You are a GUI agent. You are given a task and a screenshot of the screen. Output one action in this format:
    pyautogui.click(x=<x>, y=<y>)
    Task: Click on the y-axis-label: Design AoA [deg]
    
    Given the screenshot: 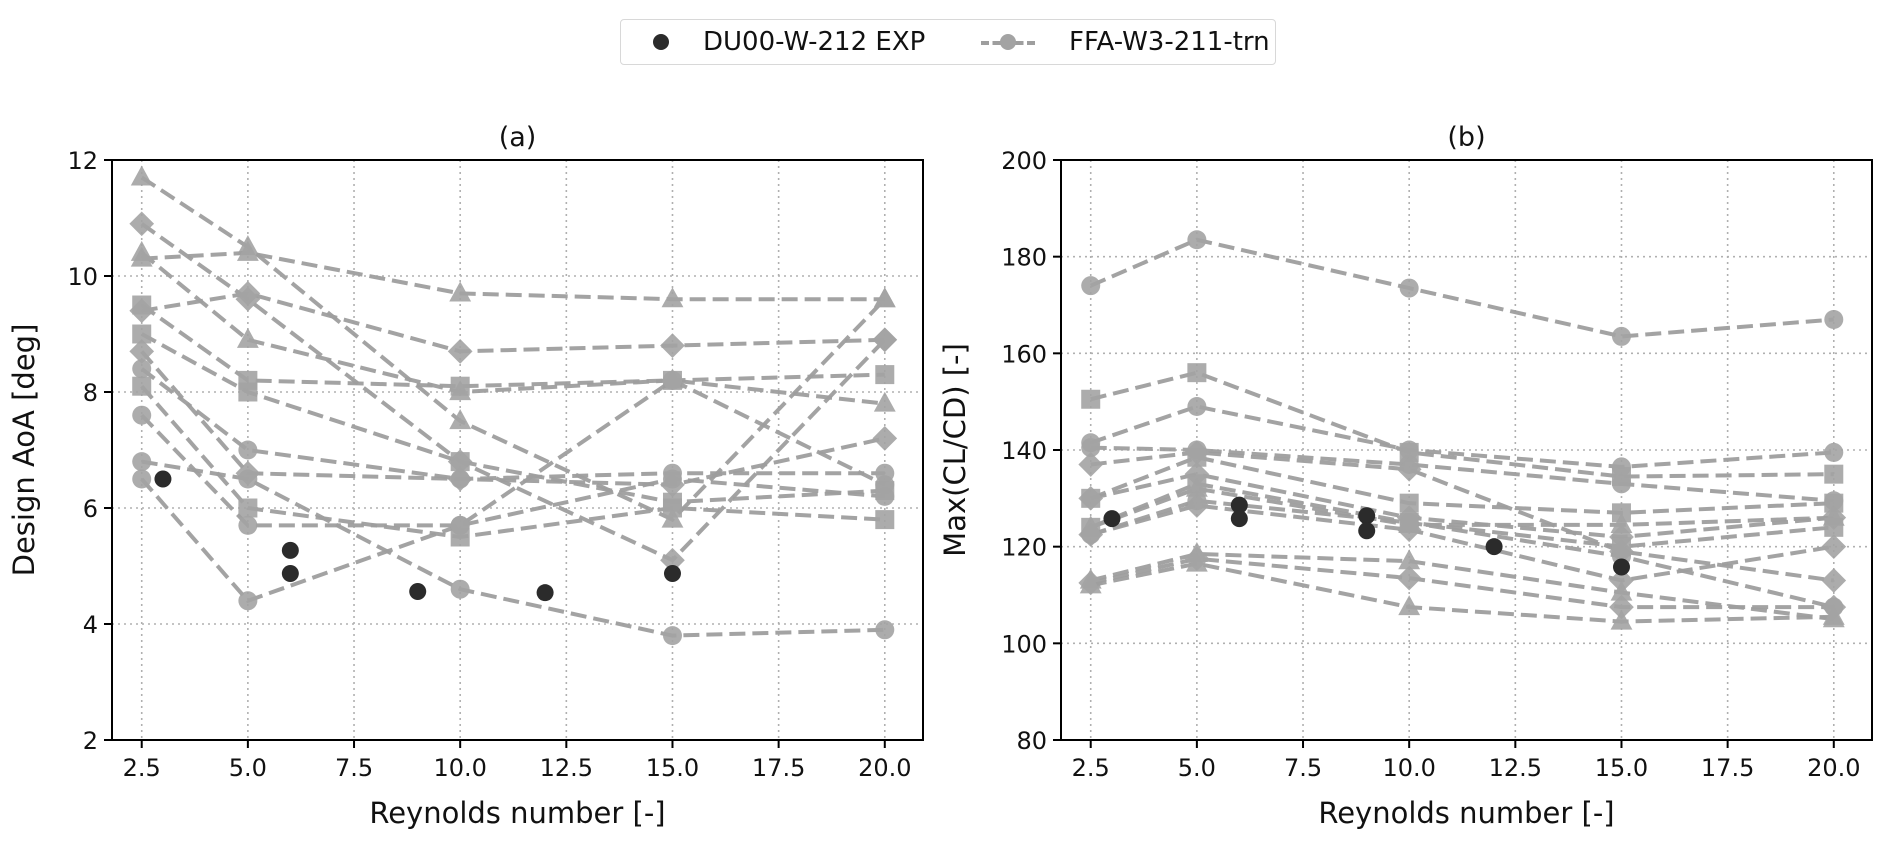 What is the action you would take?
    pyautogui.click(x=24, y=450)
    